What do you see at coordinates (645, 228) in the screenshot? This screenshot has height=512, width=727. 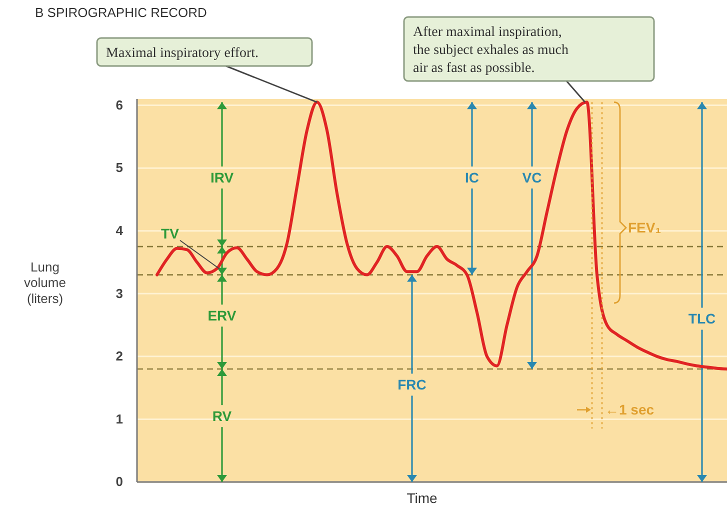 I see `annotation: FEV₁` at bounding box center [645, 228].